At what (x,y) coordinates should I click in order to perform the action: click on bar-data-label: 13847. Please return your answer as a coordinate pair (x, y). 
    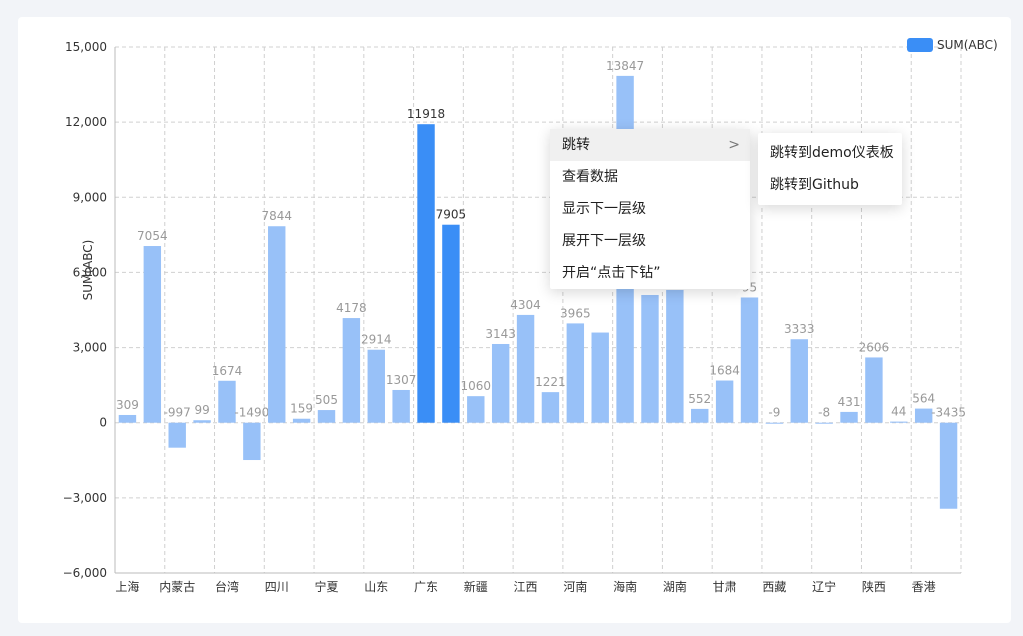
    Looking at the image, I should click on (625, 66).